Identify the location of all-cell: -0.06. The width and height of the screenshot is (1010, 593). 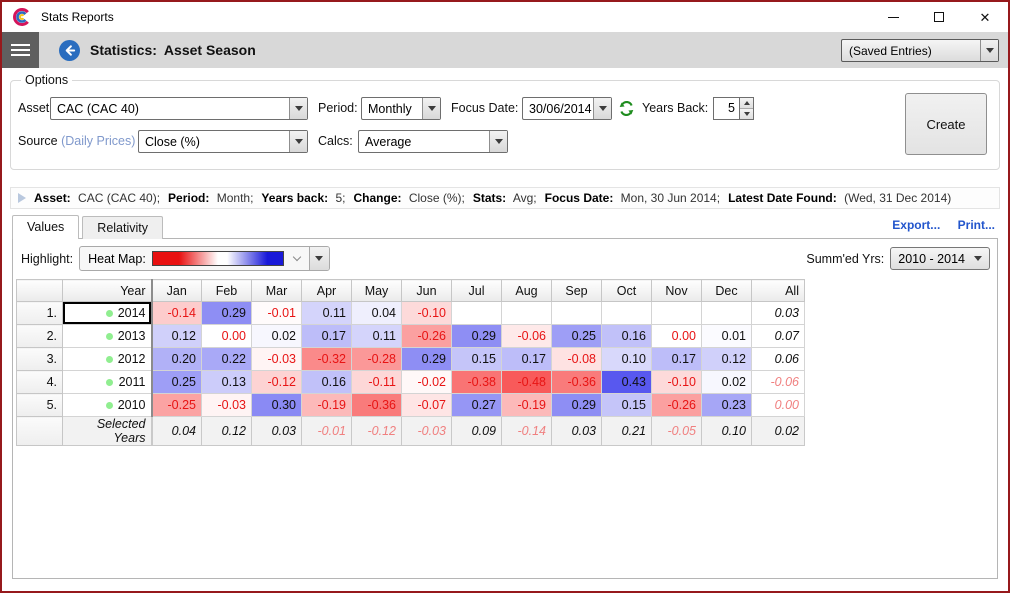
(778, 382).